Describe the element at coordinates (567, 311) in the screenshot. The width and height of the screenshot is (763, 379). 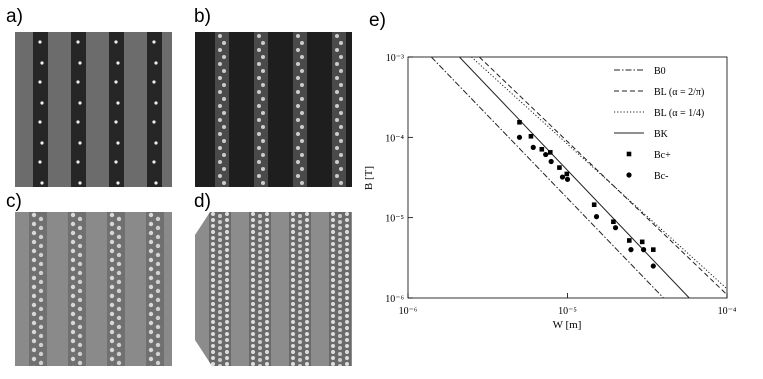
I see `x-tick-label: 10⁻⁵` at that location.